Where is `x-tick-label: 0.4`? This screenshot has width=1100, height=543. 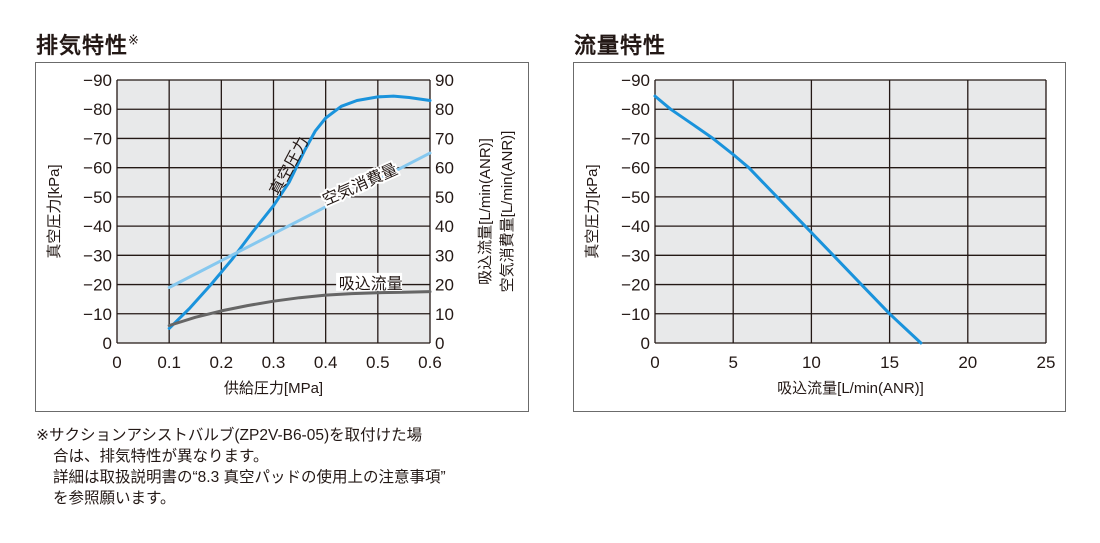 x-tick-label: 0.4 is located at coordinates (326, 362).